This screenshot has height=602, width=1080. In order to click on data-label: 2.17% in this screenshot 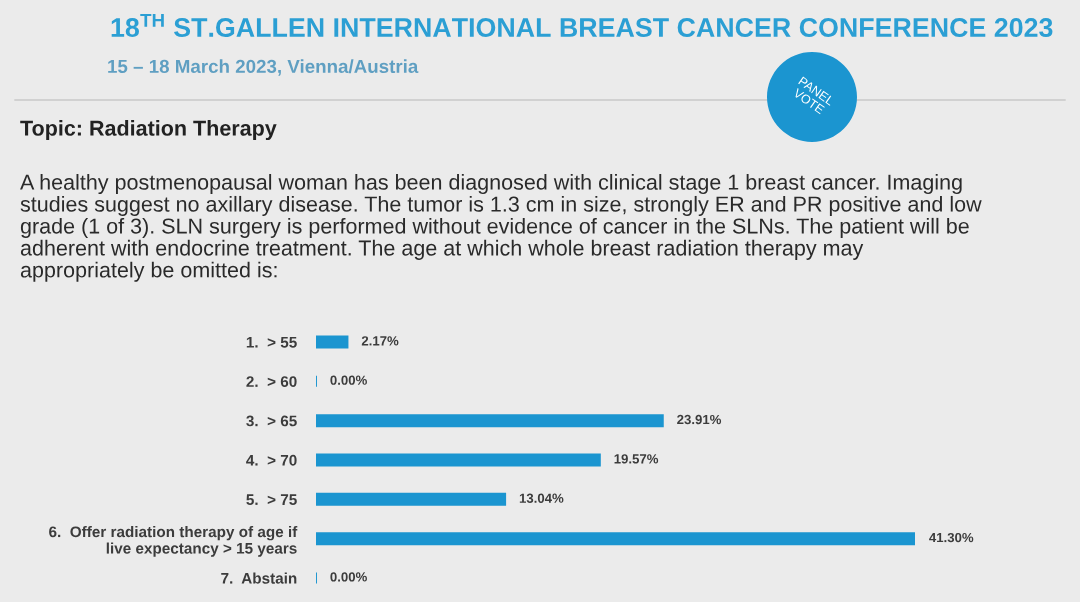, I will do `click(380, 341)`.